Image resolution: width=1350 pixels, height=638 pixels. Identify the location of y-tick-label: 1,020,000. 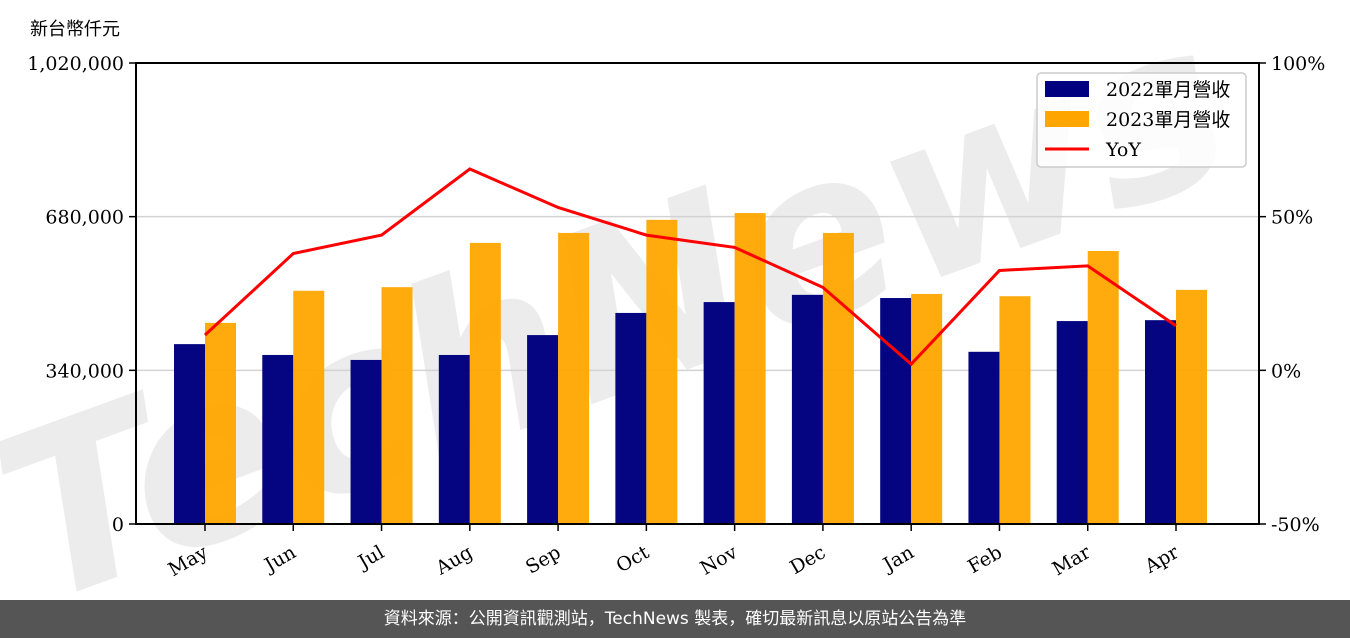
(75, 64).